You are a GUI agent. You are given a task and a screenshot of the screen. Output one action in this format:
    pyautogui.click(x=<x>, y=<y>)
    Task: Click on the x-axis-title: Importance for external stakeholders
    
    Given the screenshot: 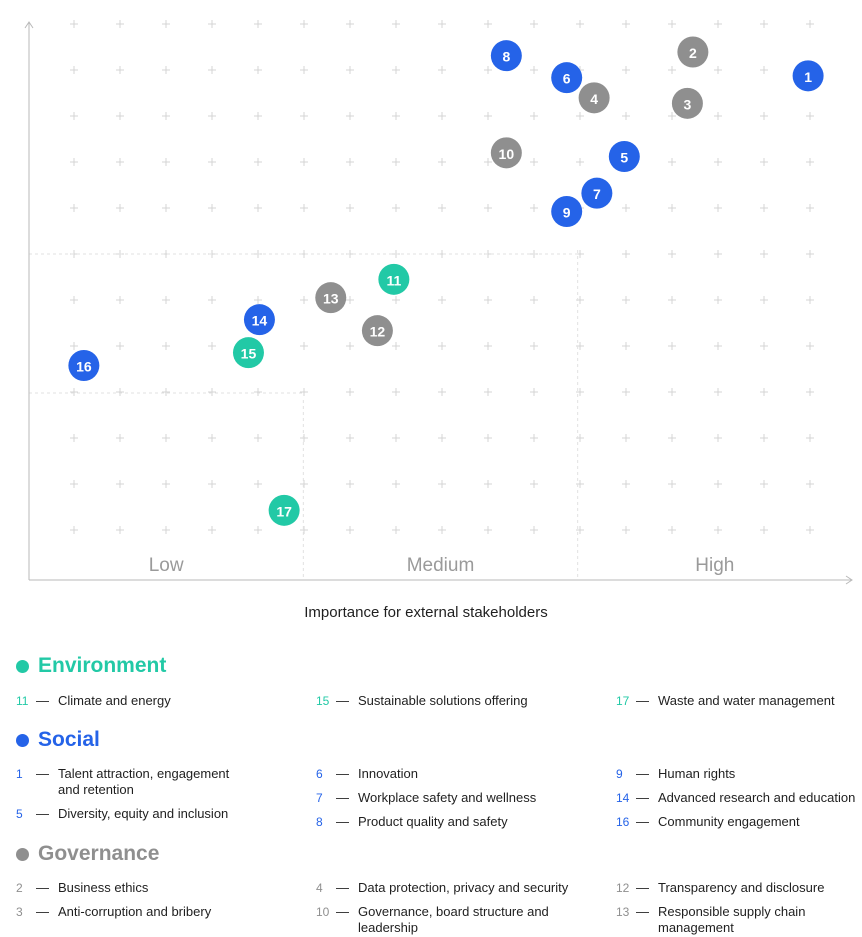 What is the action you would take?
    pyautogui.click(x=426, y=612)
    